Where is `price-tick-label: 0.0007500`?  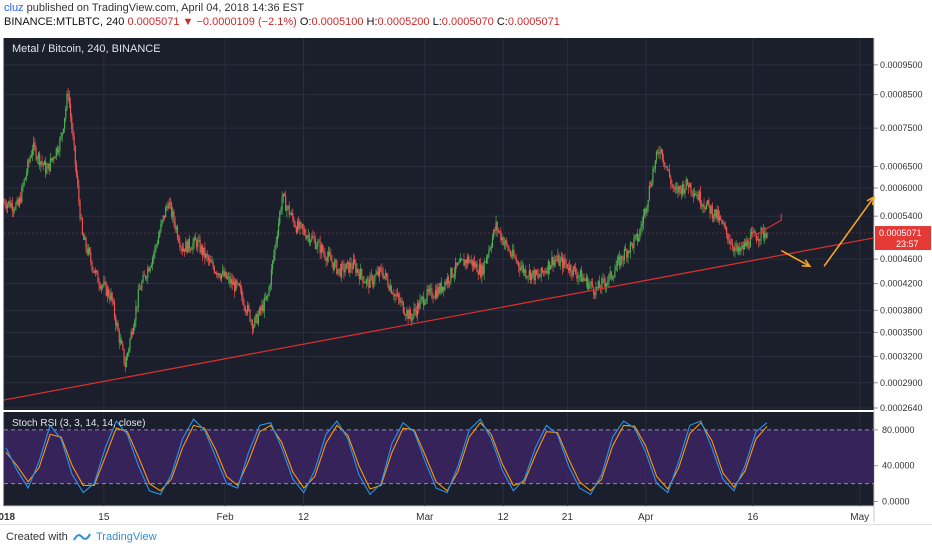
price-tick-label: 0.0007500 is located at coordinates (901, 128).